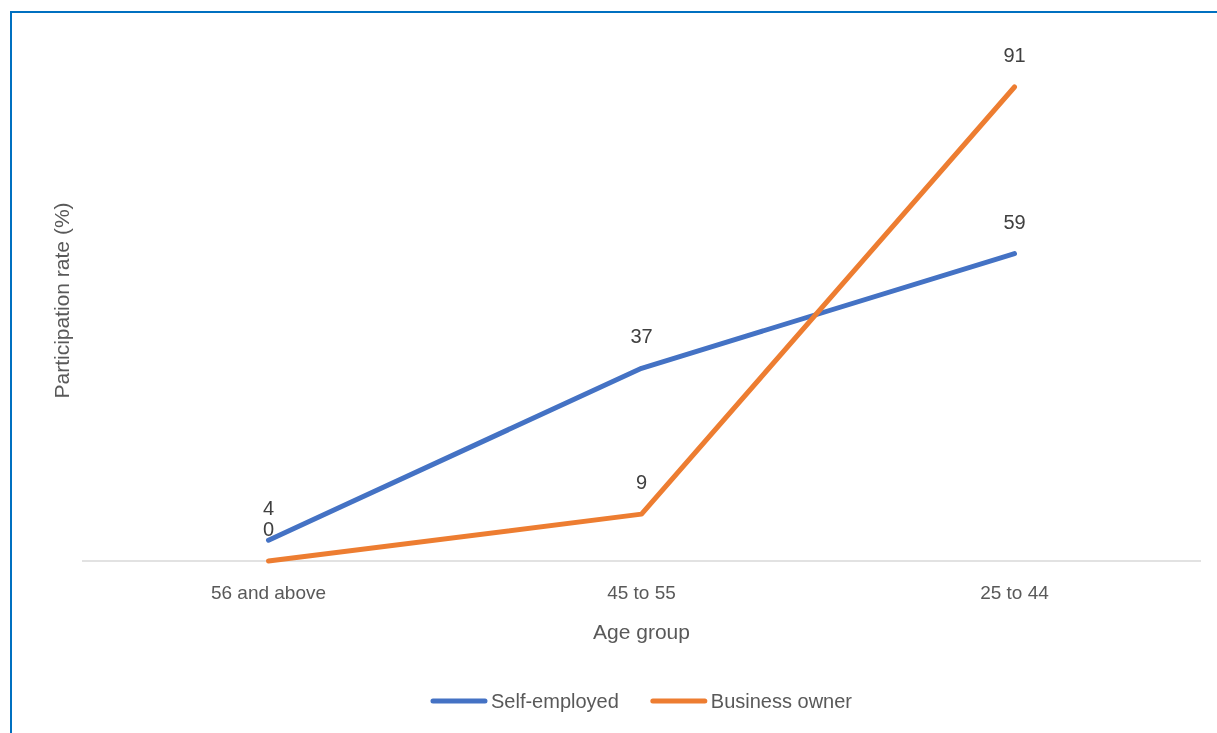  What do you see at coordinates (641, 592) in the screenshot?
I see `x-tick-label: 45 to 55` at bounding box center [641, 592].